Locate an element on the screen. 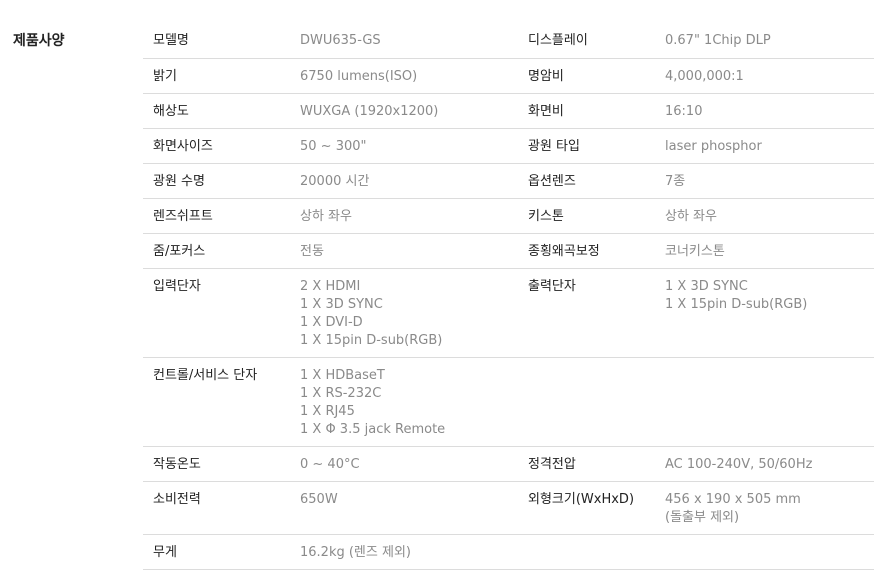 This screenshot has width=888, height=584. spec-label: 옵션렌즈 is located at coordinates (591, 181).